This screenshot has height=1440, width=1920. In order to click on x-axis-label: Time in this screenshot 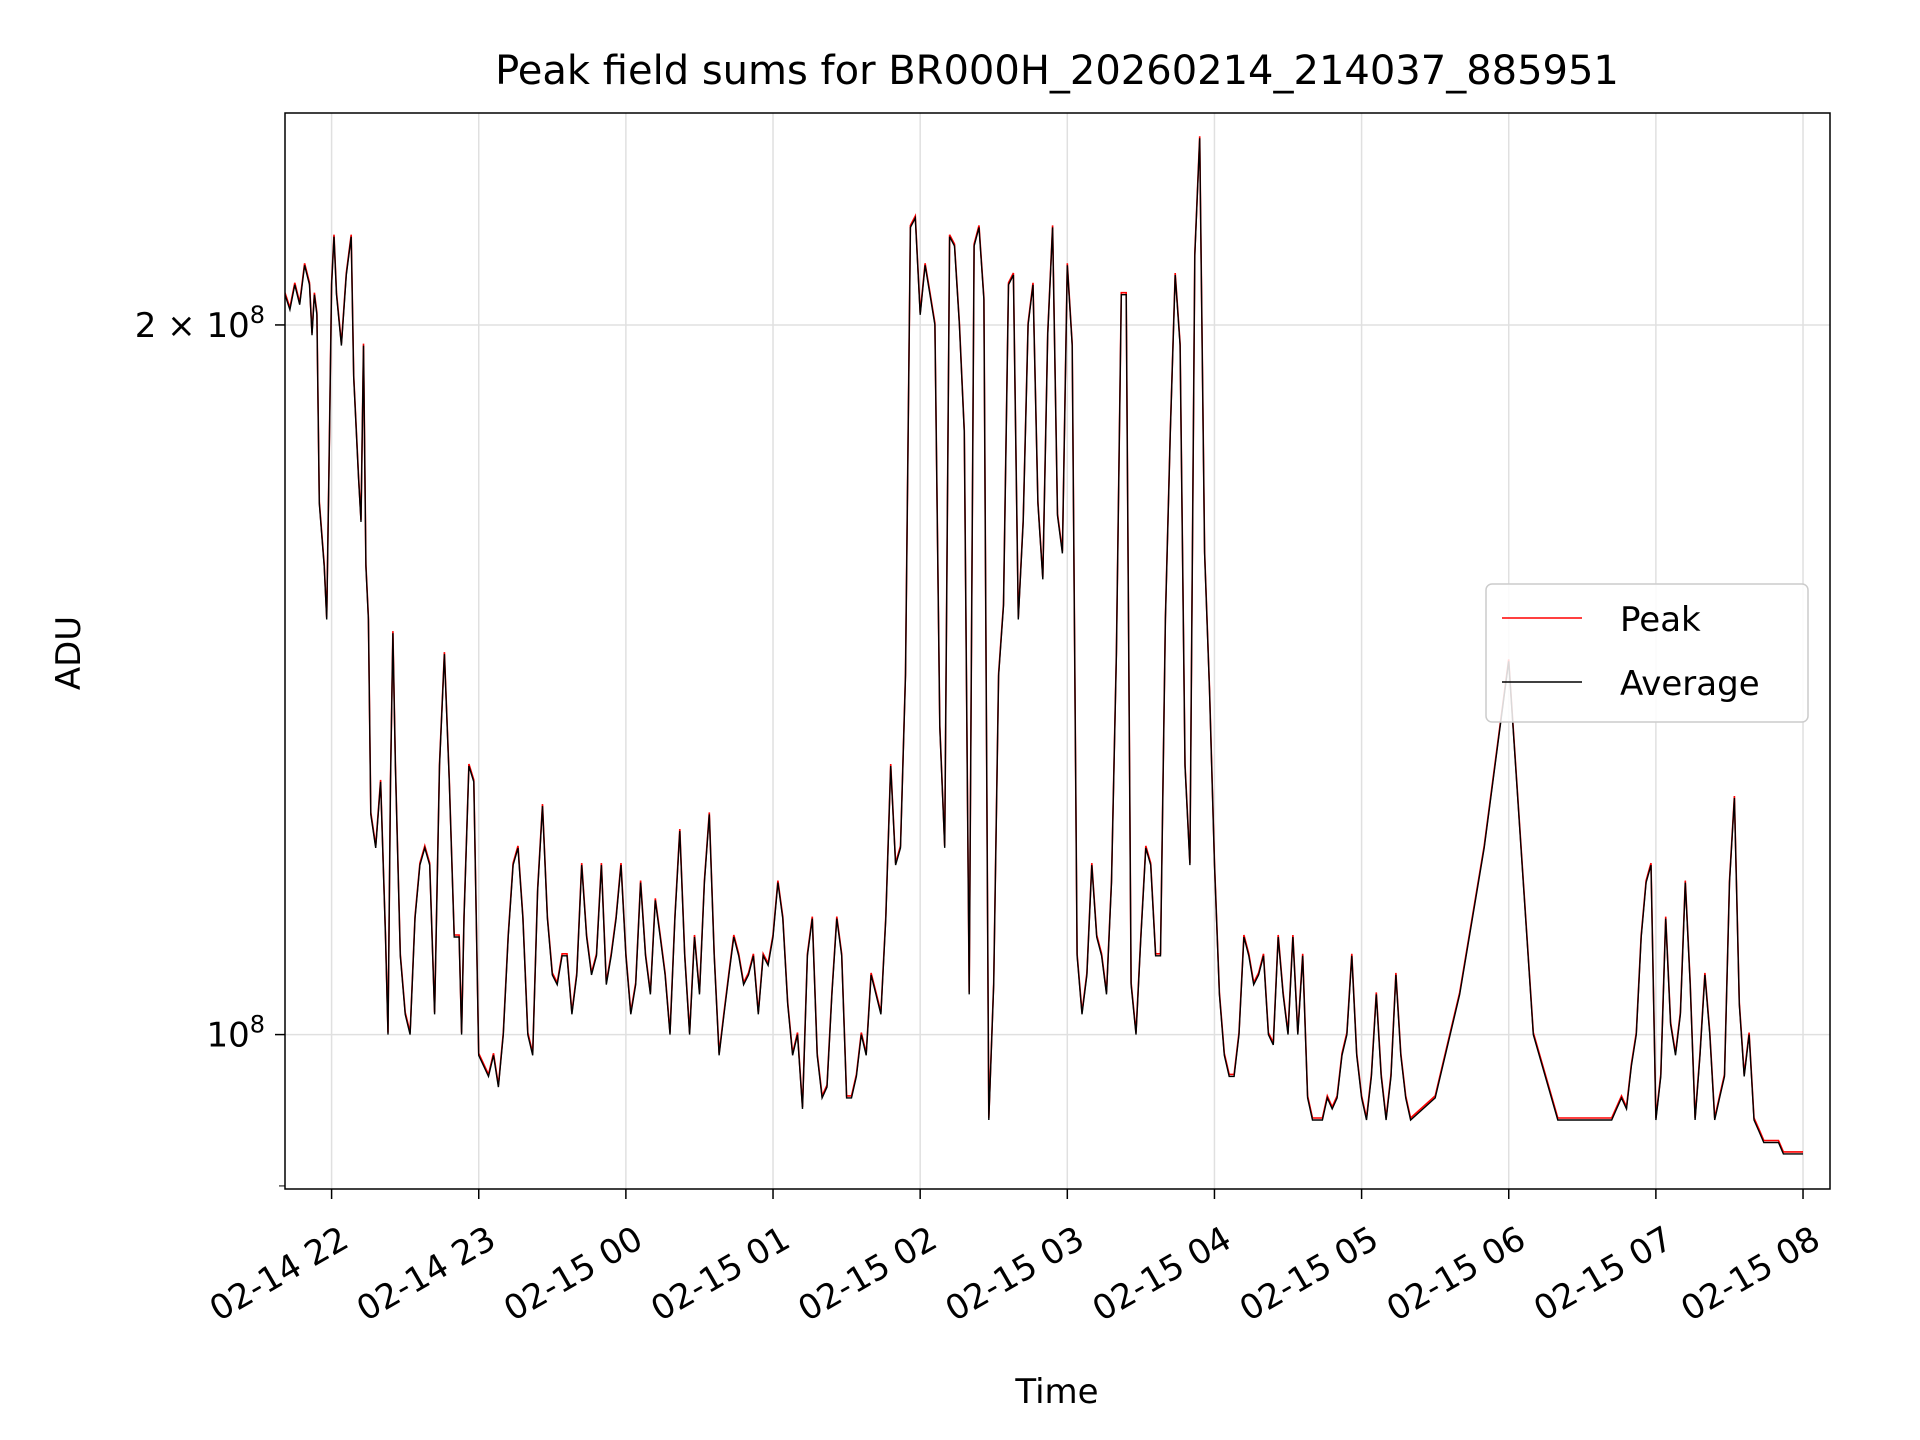, I will do `click(1056, 1392)`.